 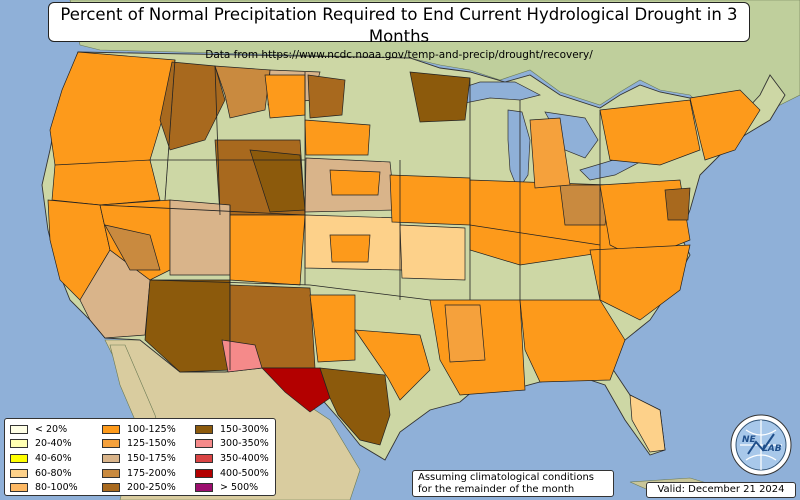 What do you see at coordinates (151, 488) in the screenshot?
I see `legend-label: 200-250%` at bounding box center [151, 488].